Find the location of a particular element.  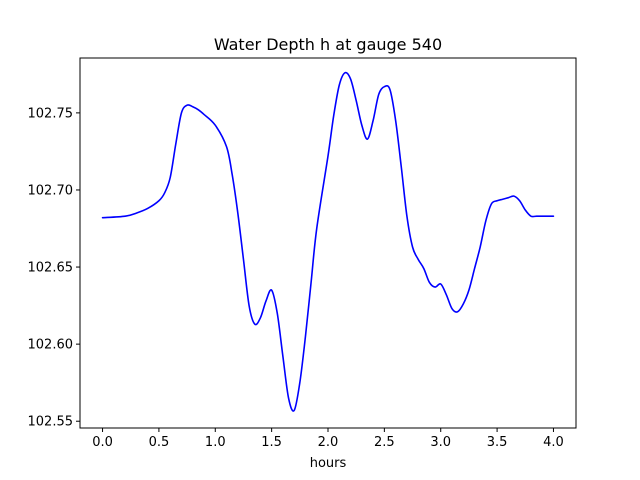

x-tick-label: 2.0 is located at coordinates (328, 442).